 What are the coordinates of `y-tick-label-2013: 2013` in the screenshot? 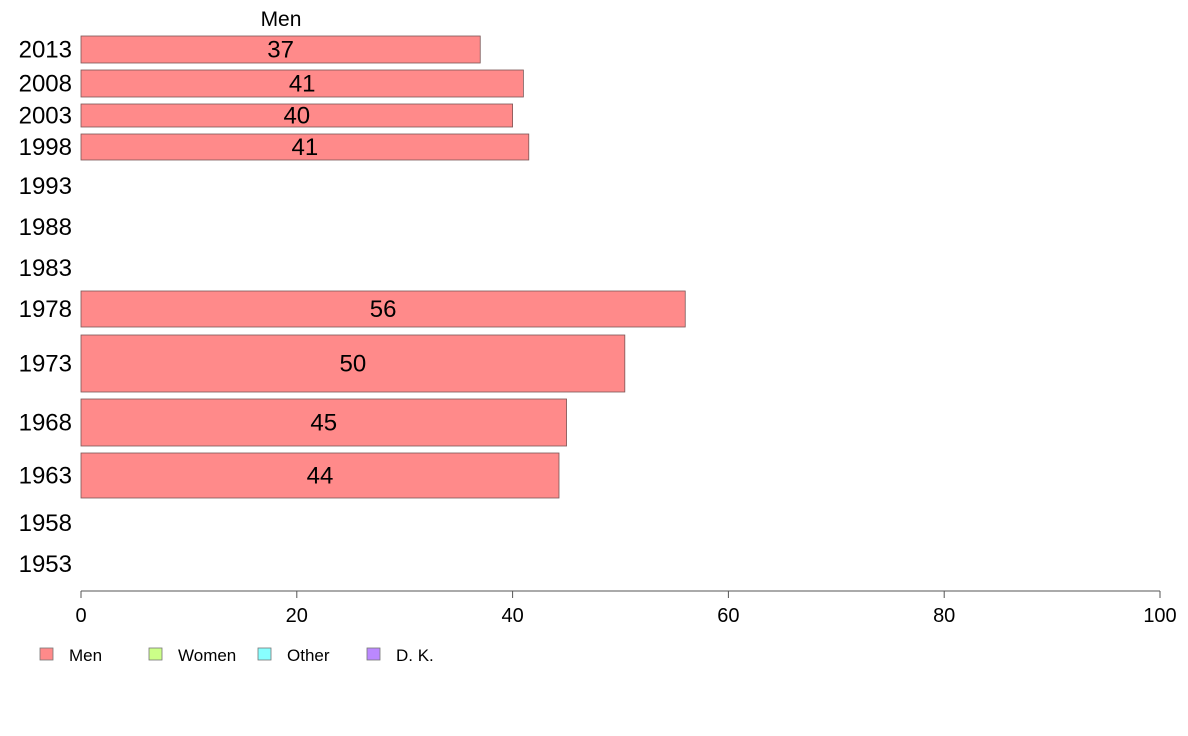 It's located at (45, 50).